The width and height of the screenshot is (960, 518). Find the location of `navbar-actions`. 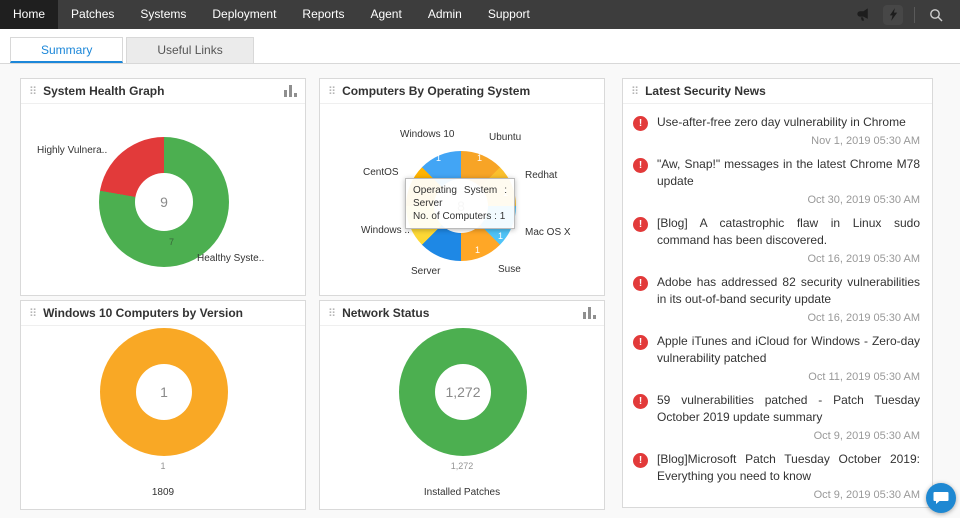

navbar-actions is located at coordinates (906, 14).